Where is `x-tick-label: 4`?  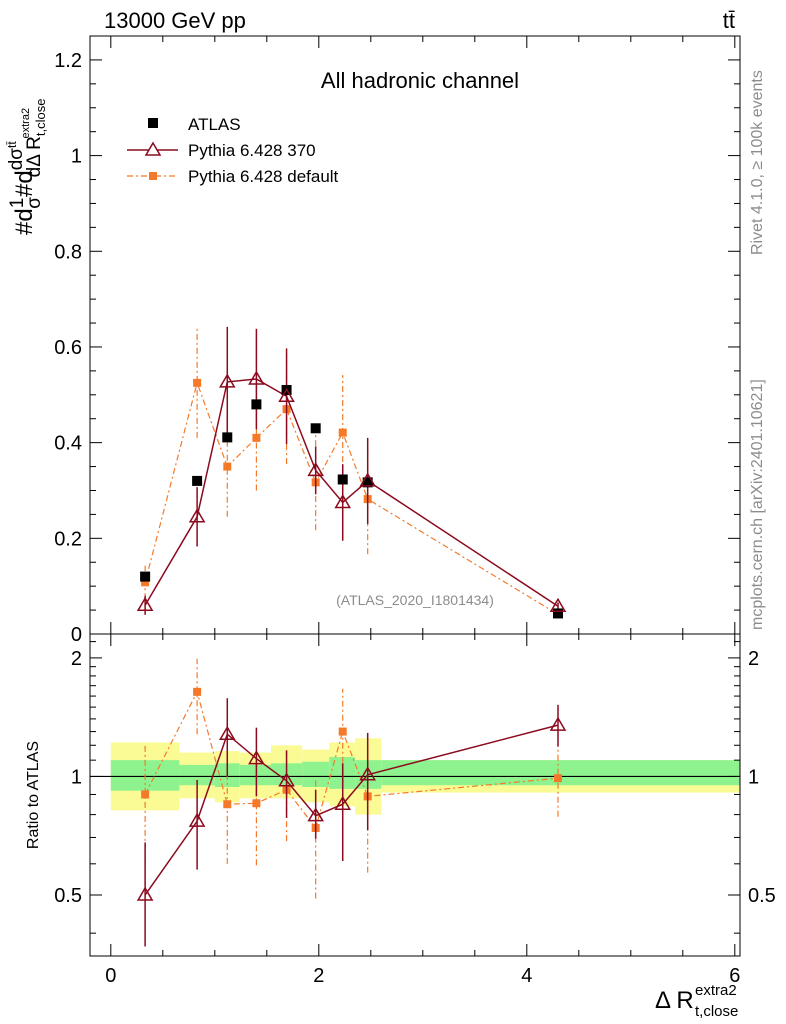 x-tick-label: 4 is located at coordinates (526, 976).